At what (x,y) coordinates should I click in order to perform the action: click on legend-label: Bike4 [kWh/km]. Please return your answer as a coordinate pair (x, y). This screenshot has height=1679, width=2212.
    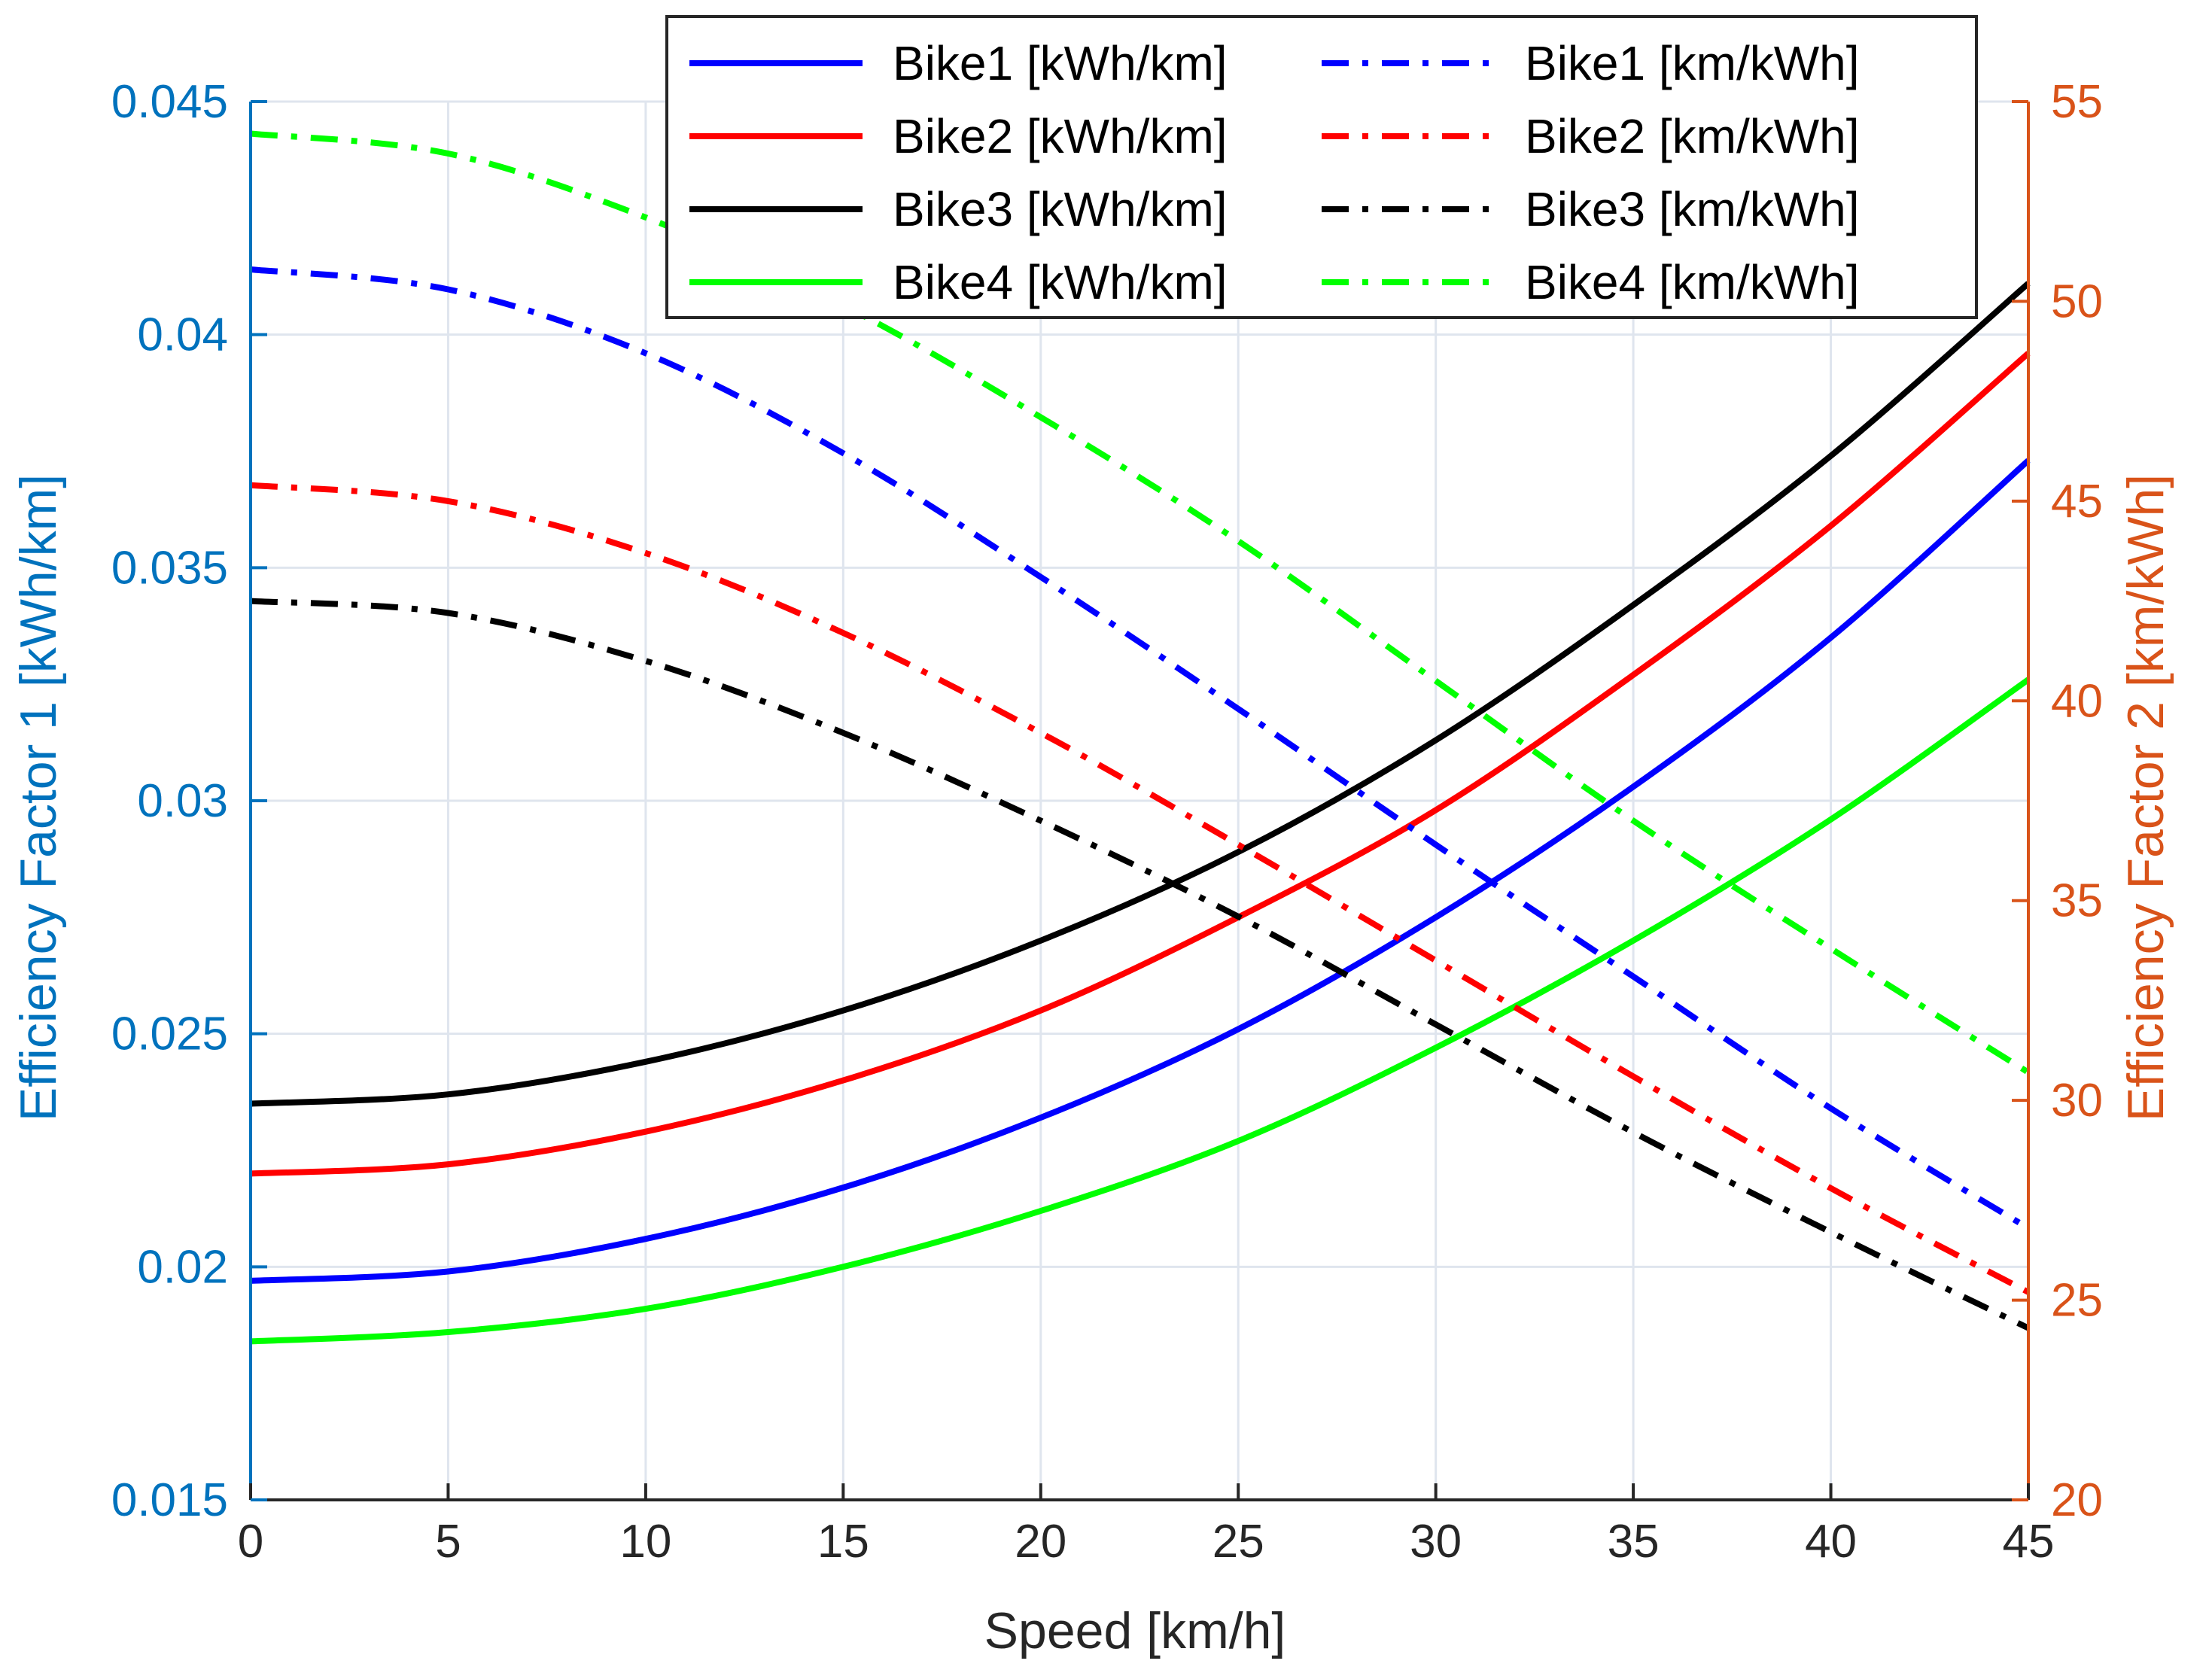
    Looking at the image, I should click on (1060, 282).